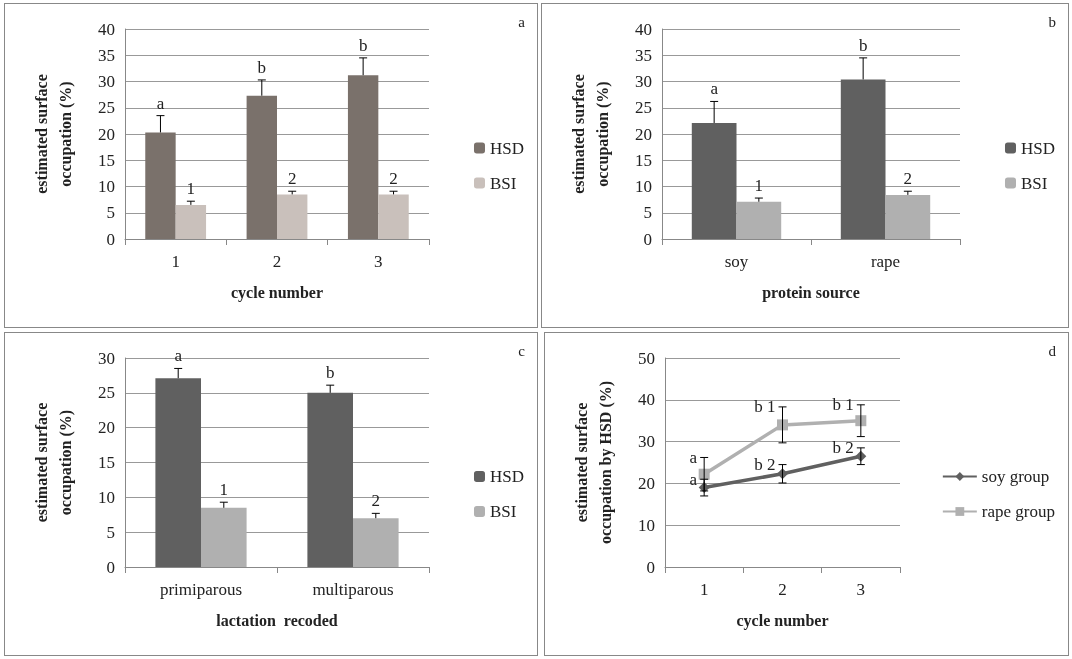 Image resolution: width=1072 pixels, height=659 pixels. Describe the element at coordinates (811, 292) in the screenshot. I see `x-axis-title: protein source` at that location.